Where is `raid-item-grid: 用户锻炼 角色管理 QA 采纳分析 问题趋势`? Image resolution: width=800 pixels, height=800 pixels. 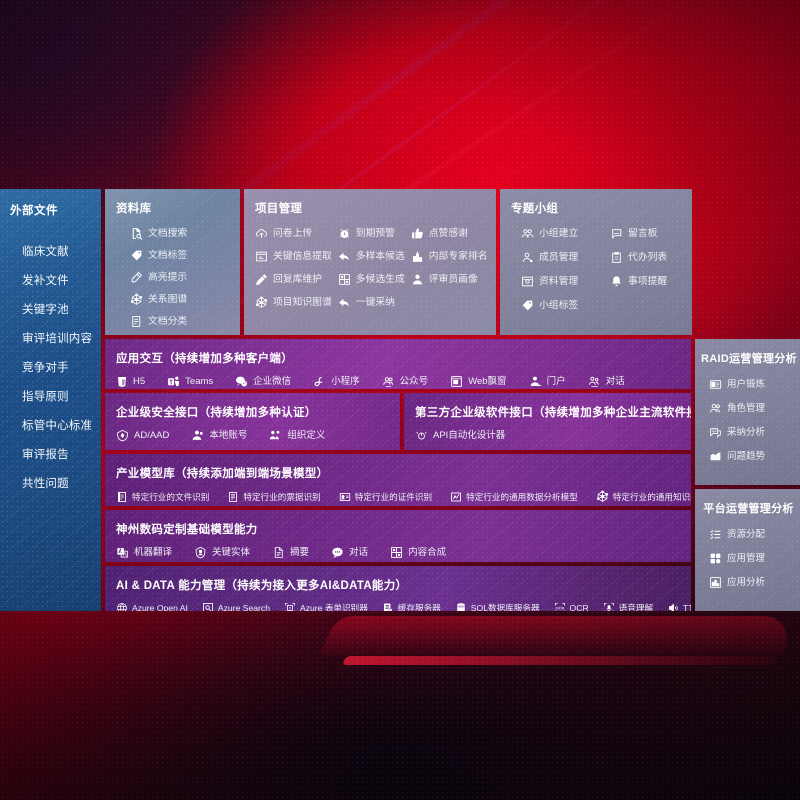
raid-item-grid: 用户锻炼 角色管理 QA 采纳分析 问题趋势 is located at coordinates (748, 420).